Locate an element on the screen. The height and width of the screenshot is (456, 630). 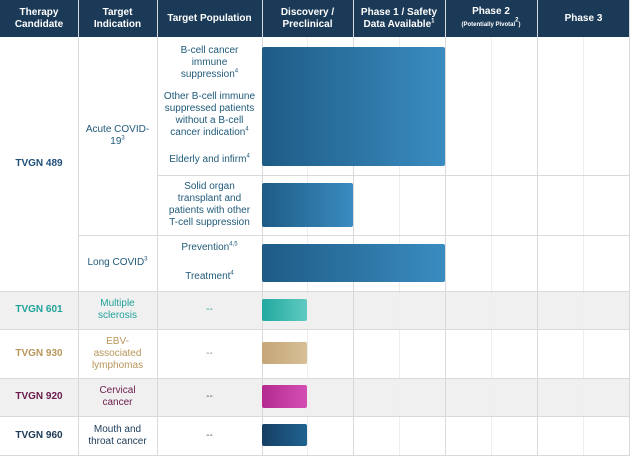
indication: Multiple sclerosis is located at coordinates (117, 310).